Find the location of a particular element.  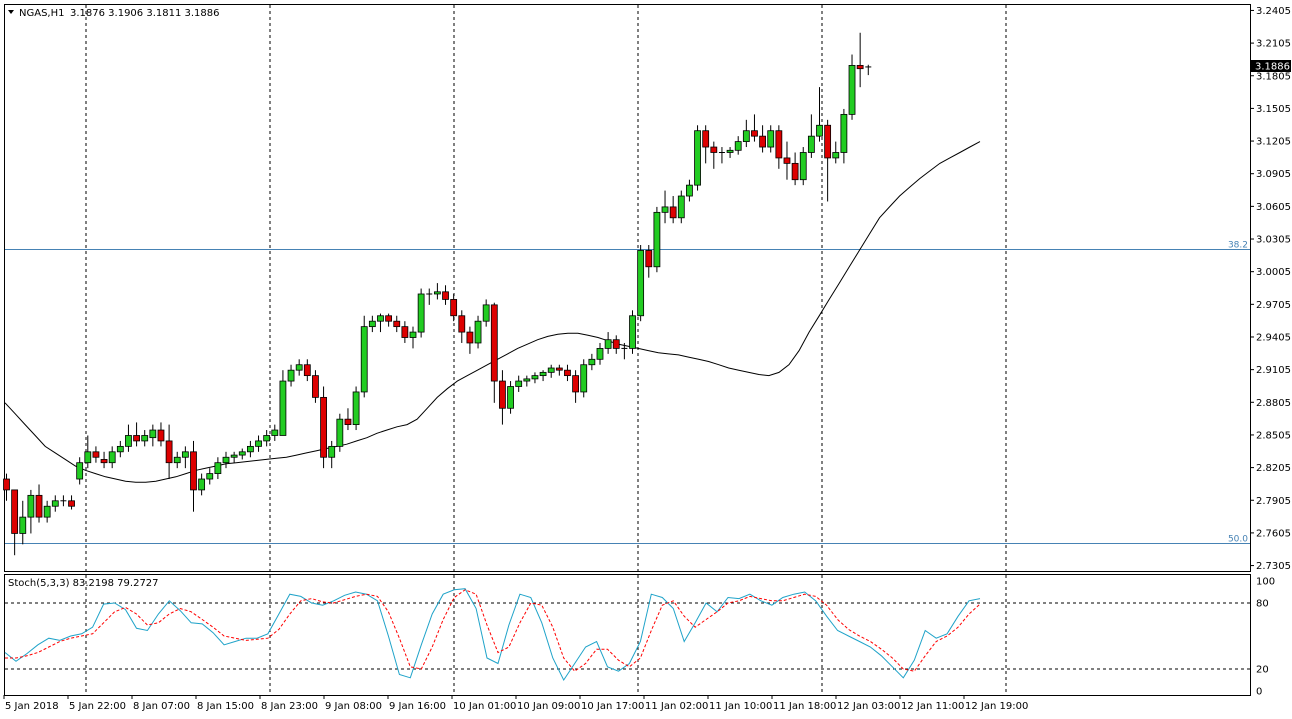

stochastic-oscillator is located at coordinates (627, 634).